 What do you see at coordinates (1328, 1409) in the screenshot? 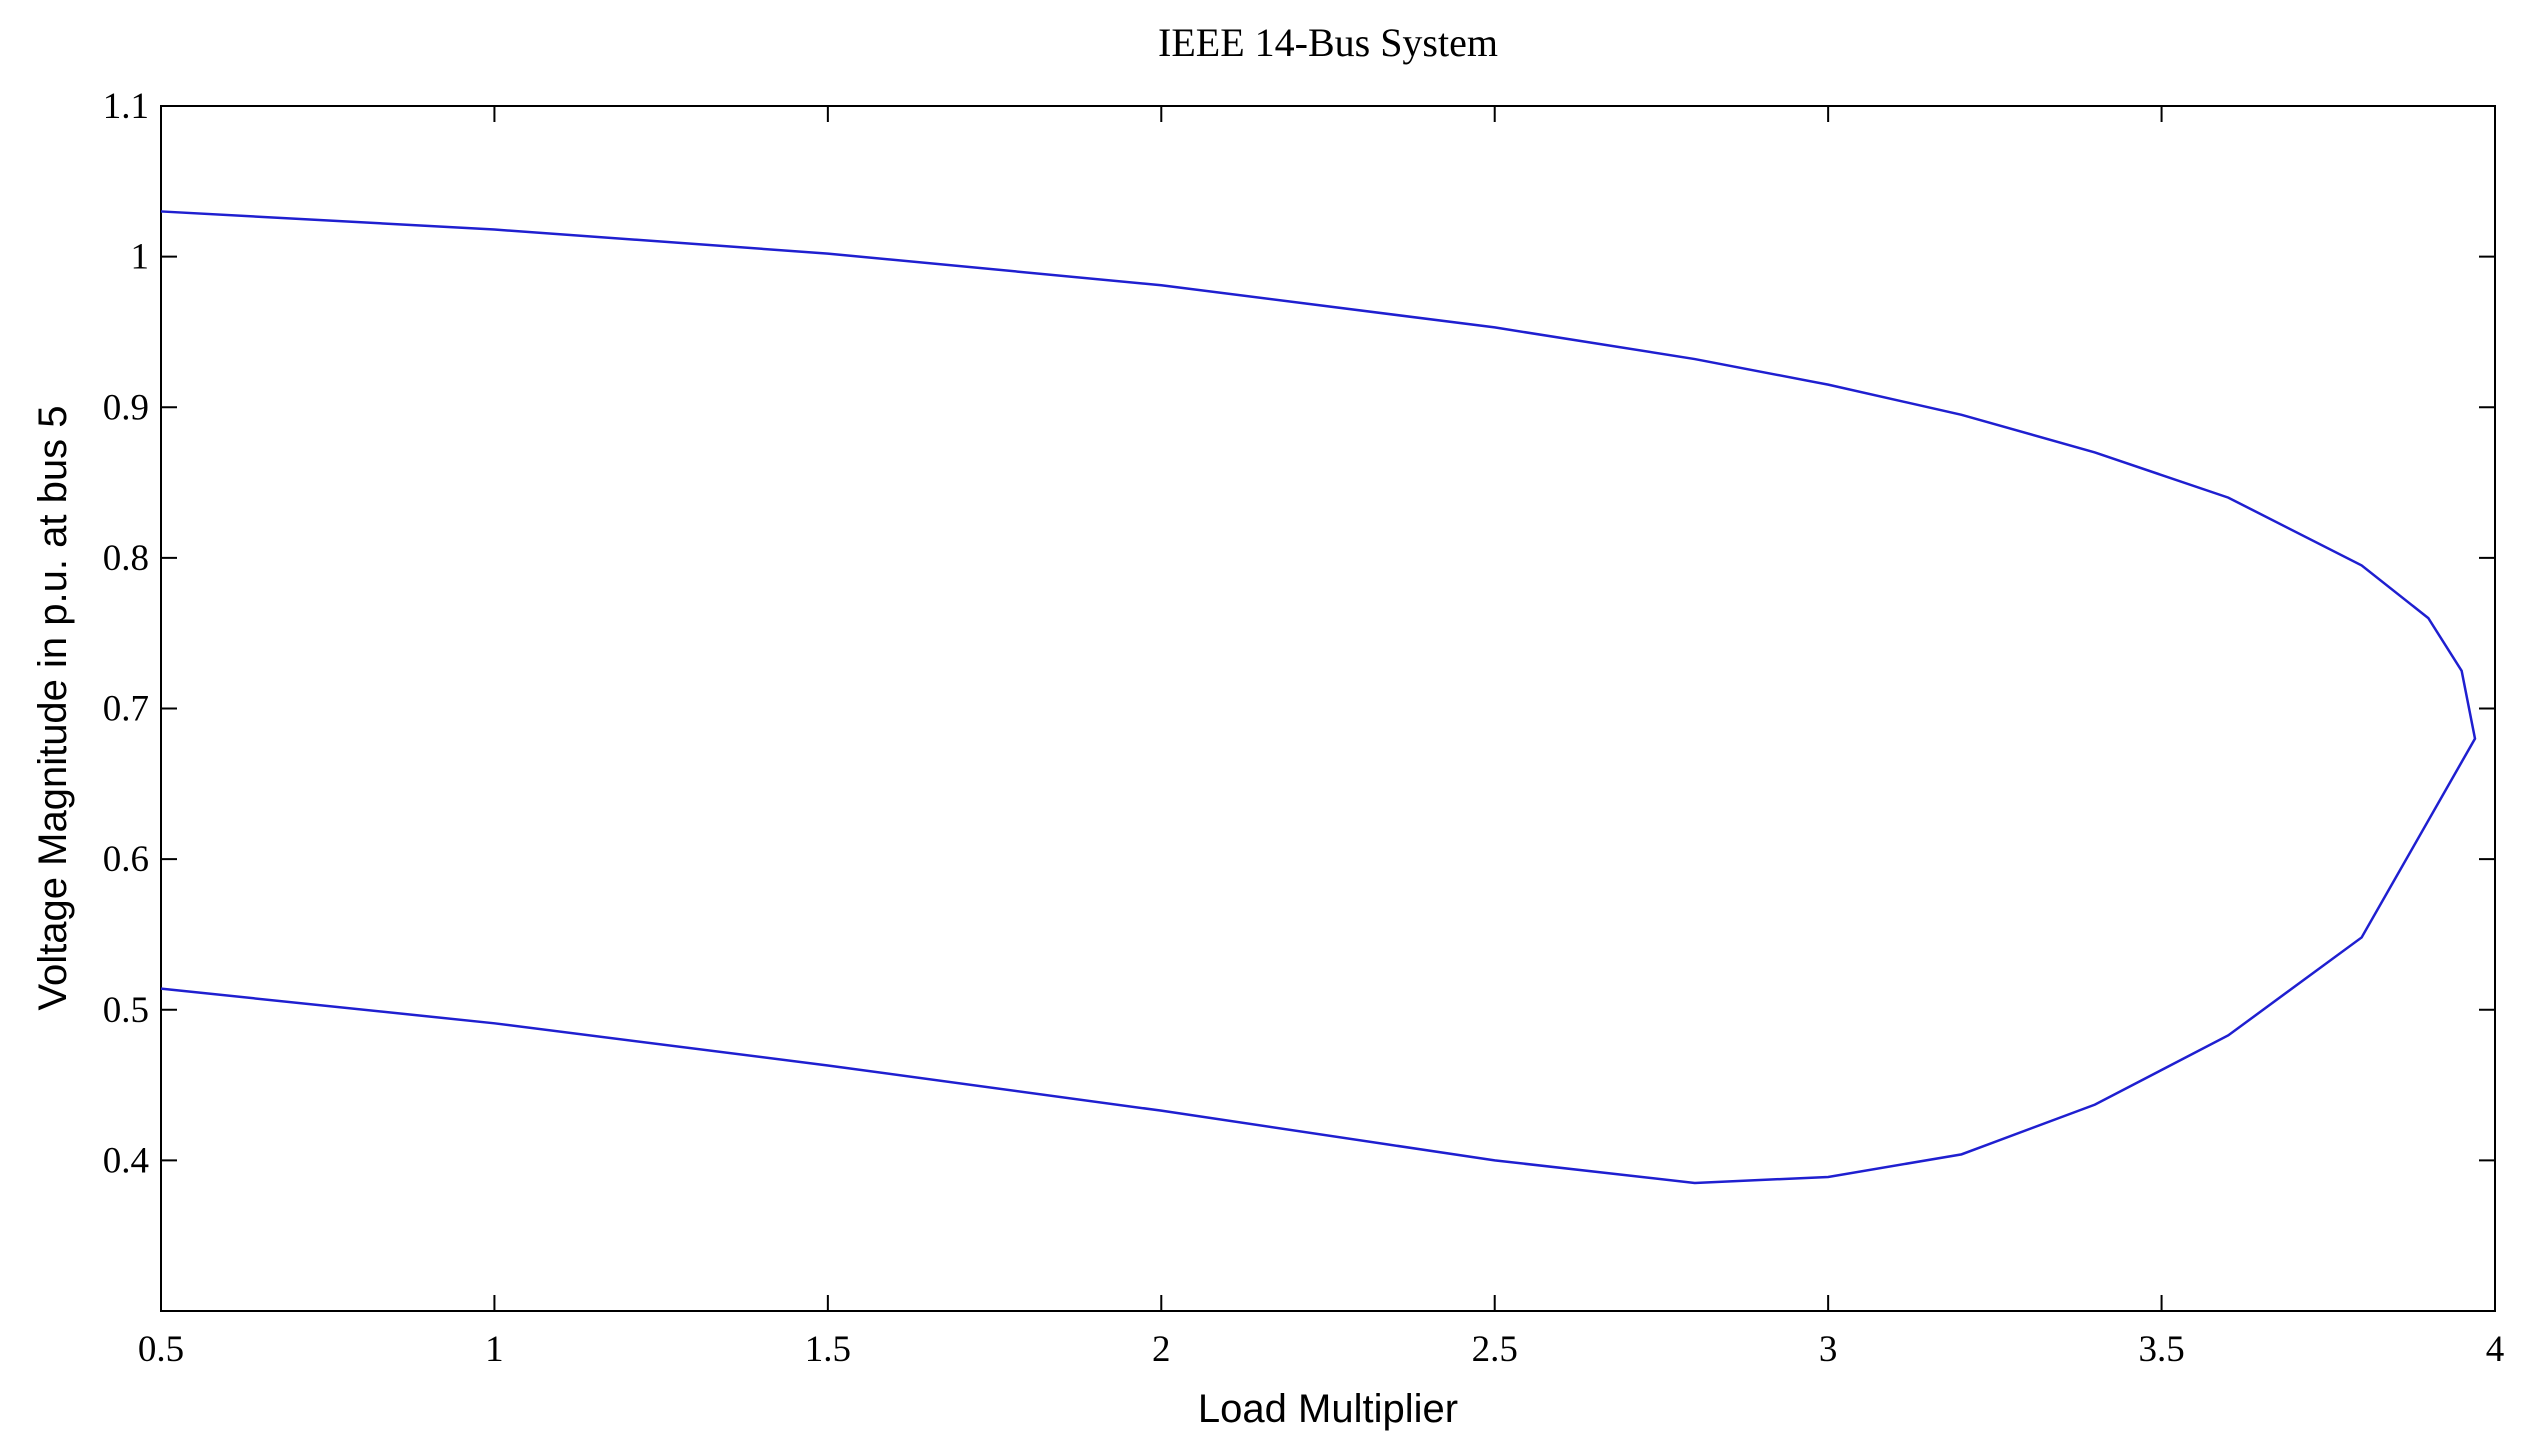
I see `x-axis-label: Load Multiplier` at bounding box center [1328, 1409].